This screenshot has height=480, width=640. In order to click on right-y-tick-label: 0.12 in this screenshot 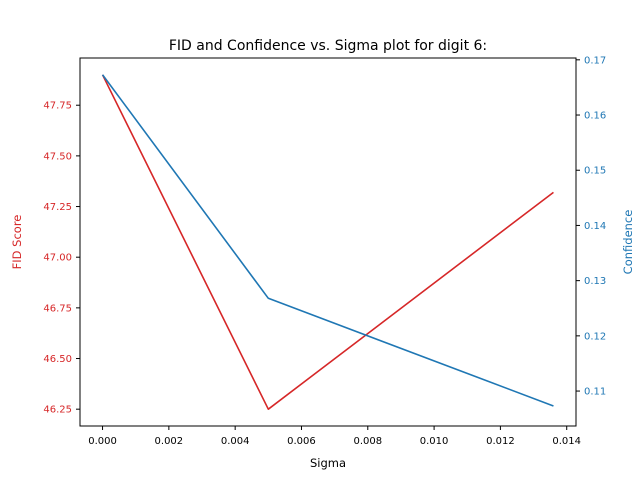, I will do `click(595, 336)`.